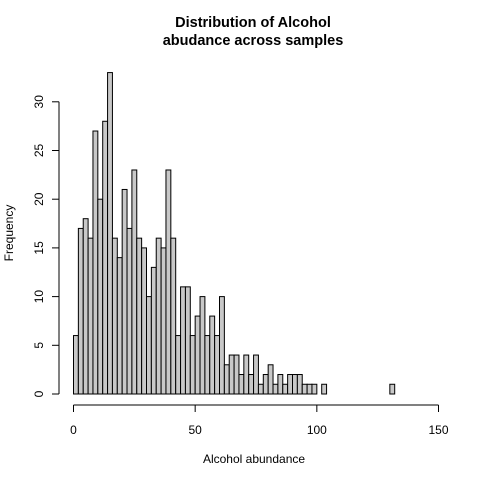 This screenshot has height=480, width=480. Describe the element at coordinates (39, 297) in the screenshot. I see `y-tick-label: 10` at that location.